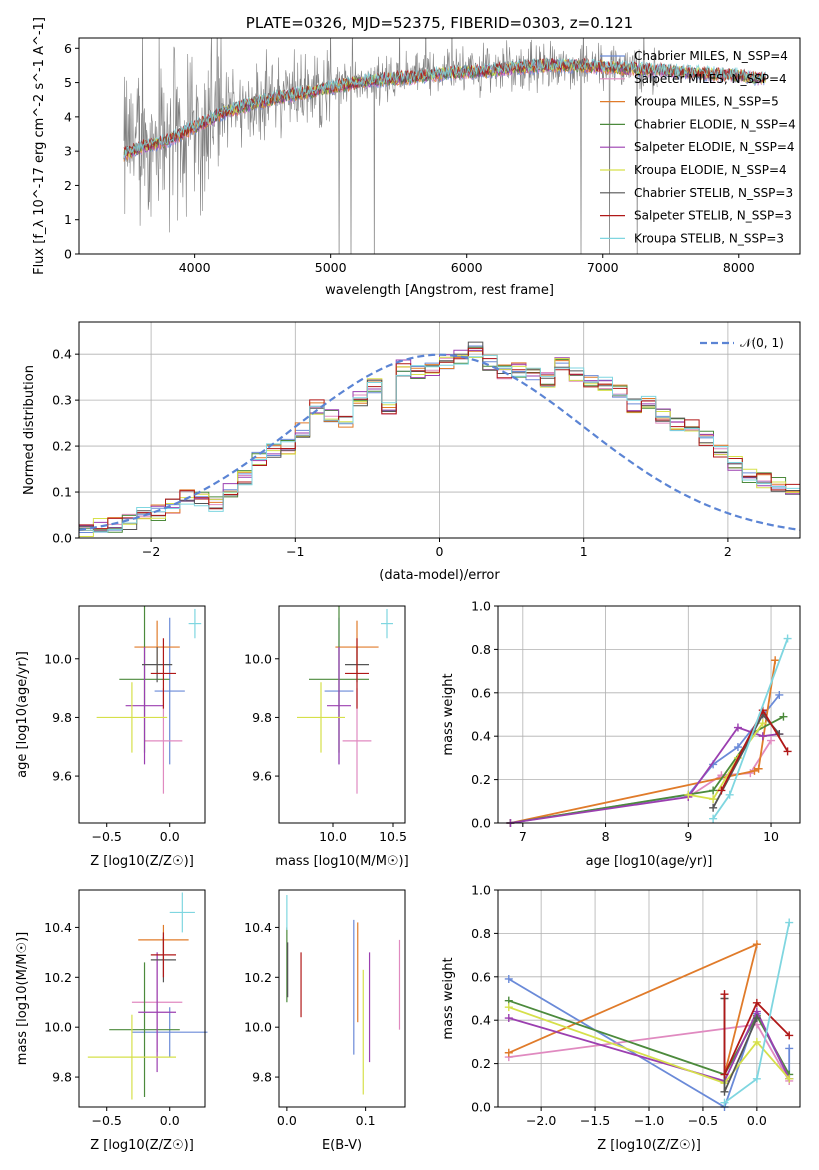 The width and height of the screenshot is (819, 1170). What do you see at coordinates (29, 430) in the screenshot?
I see `y-axis-label: Normed distribution` at bounding box center [29, 430].